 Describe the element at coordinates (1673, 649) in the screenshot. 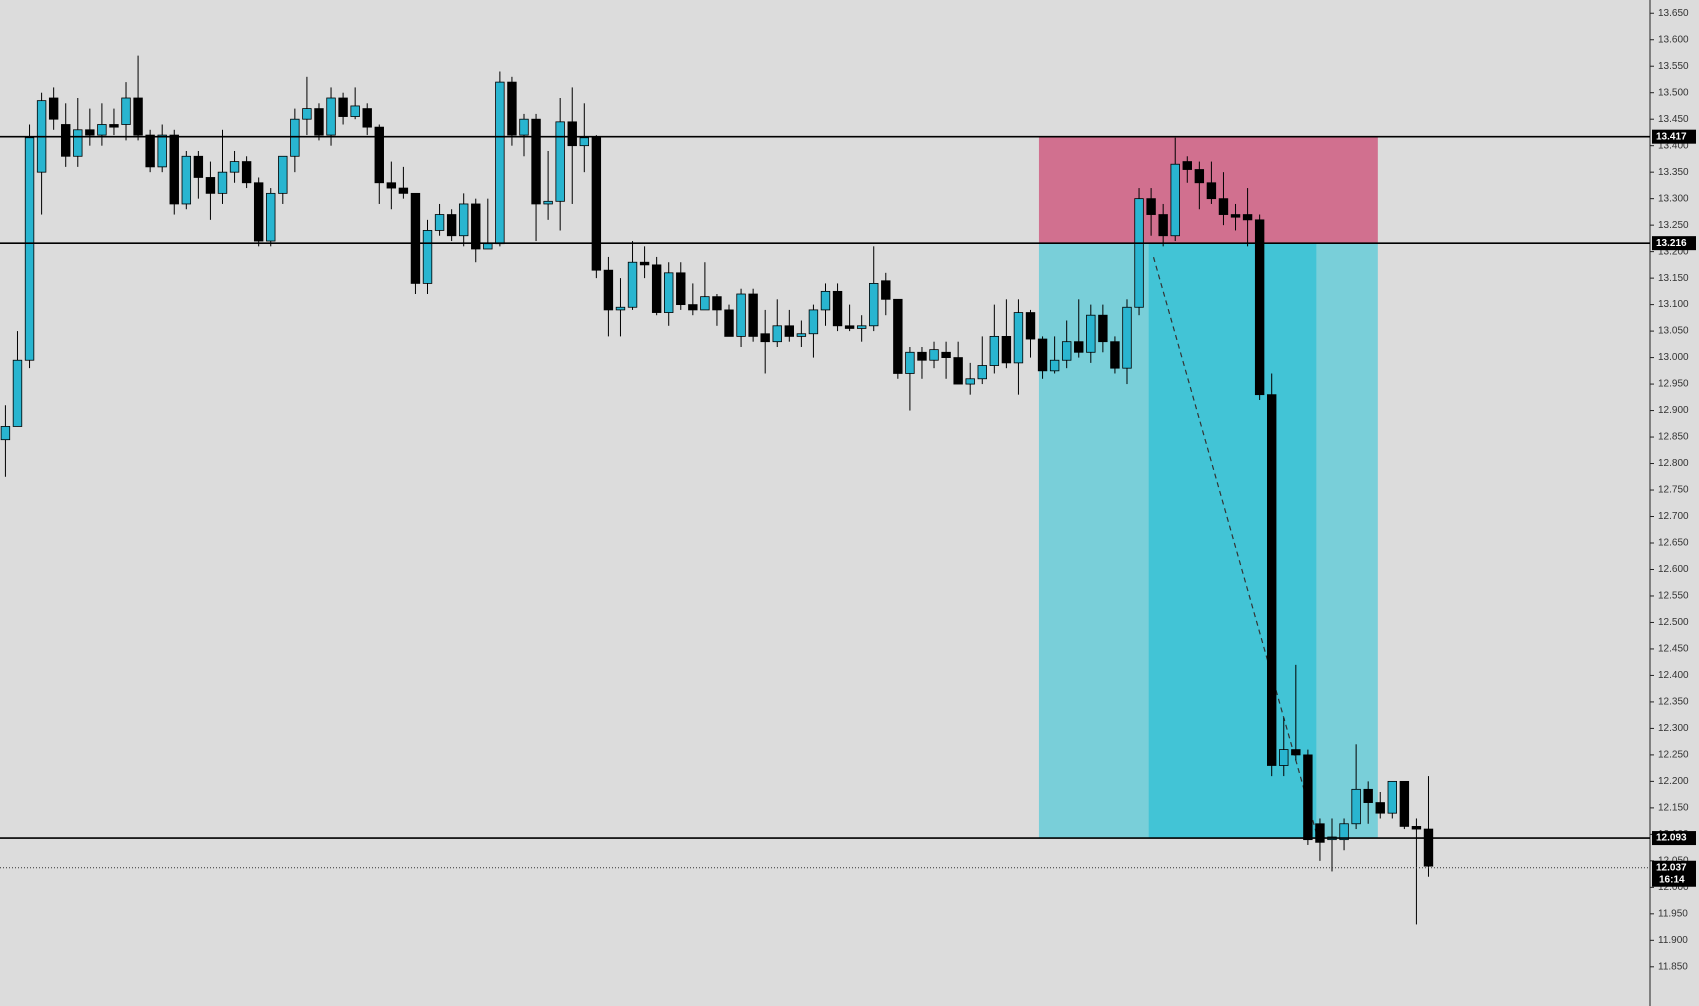

I see `y-tick-label: 12.450` at that location.